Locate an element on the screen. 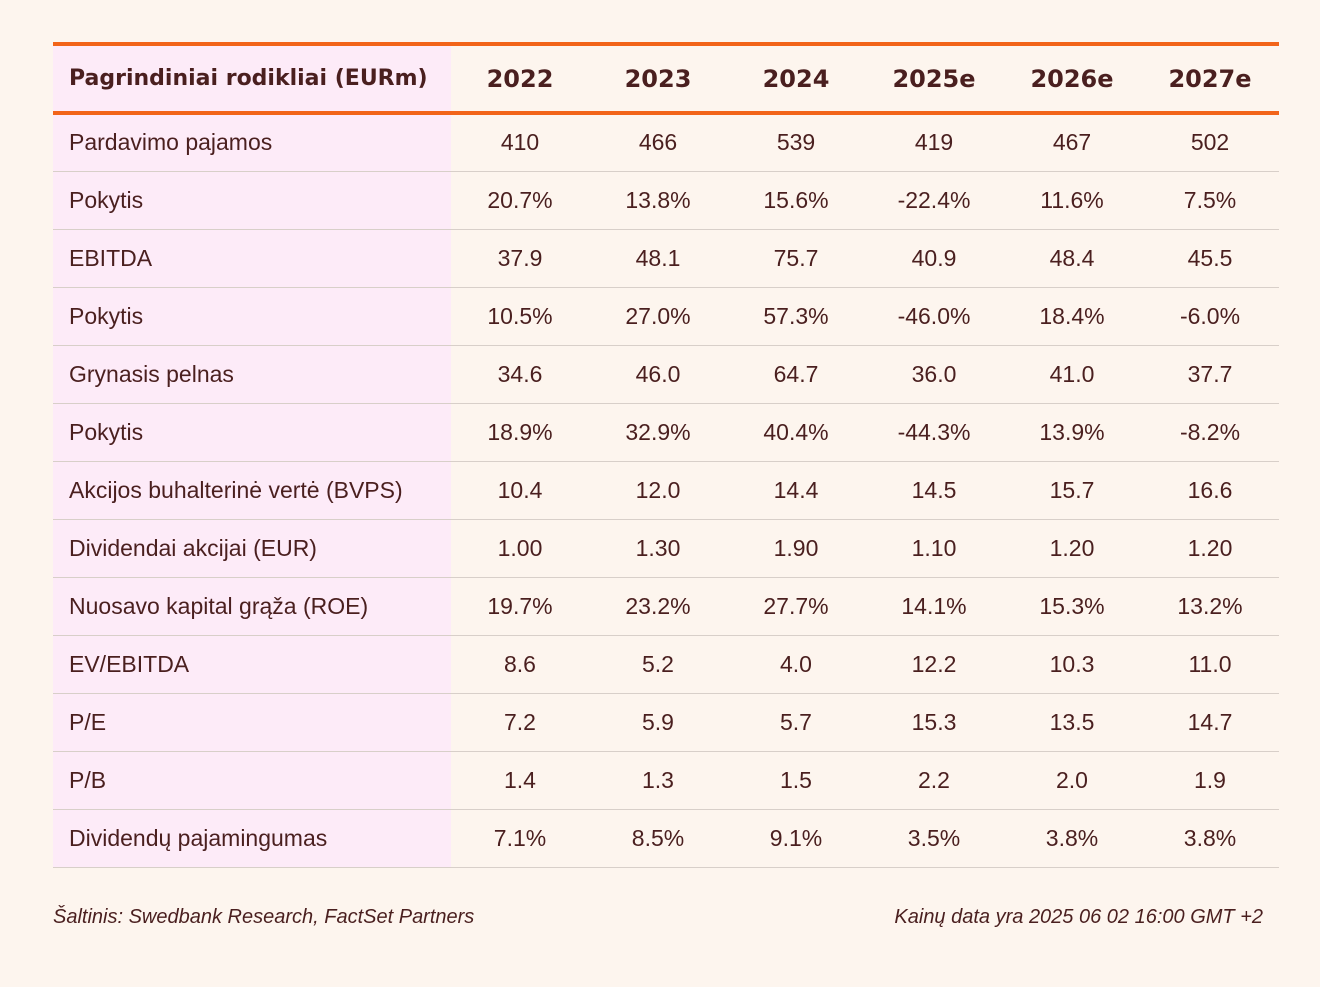 The width and height of the screenshot is (1320, 987). row-value: 11.0 is located at coordinates (1210, 664).